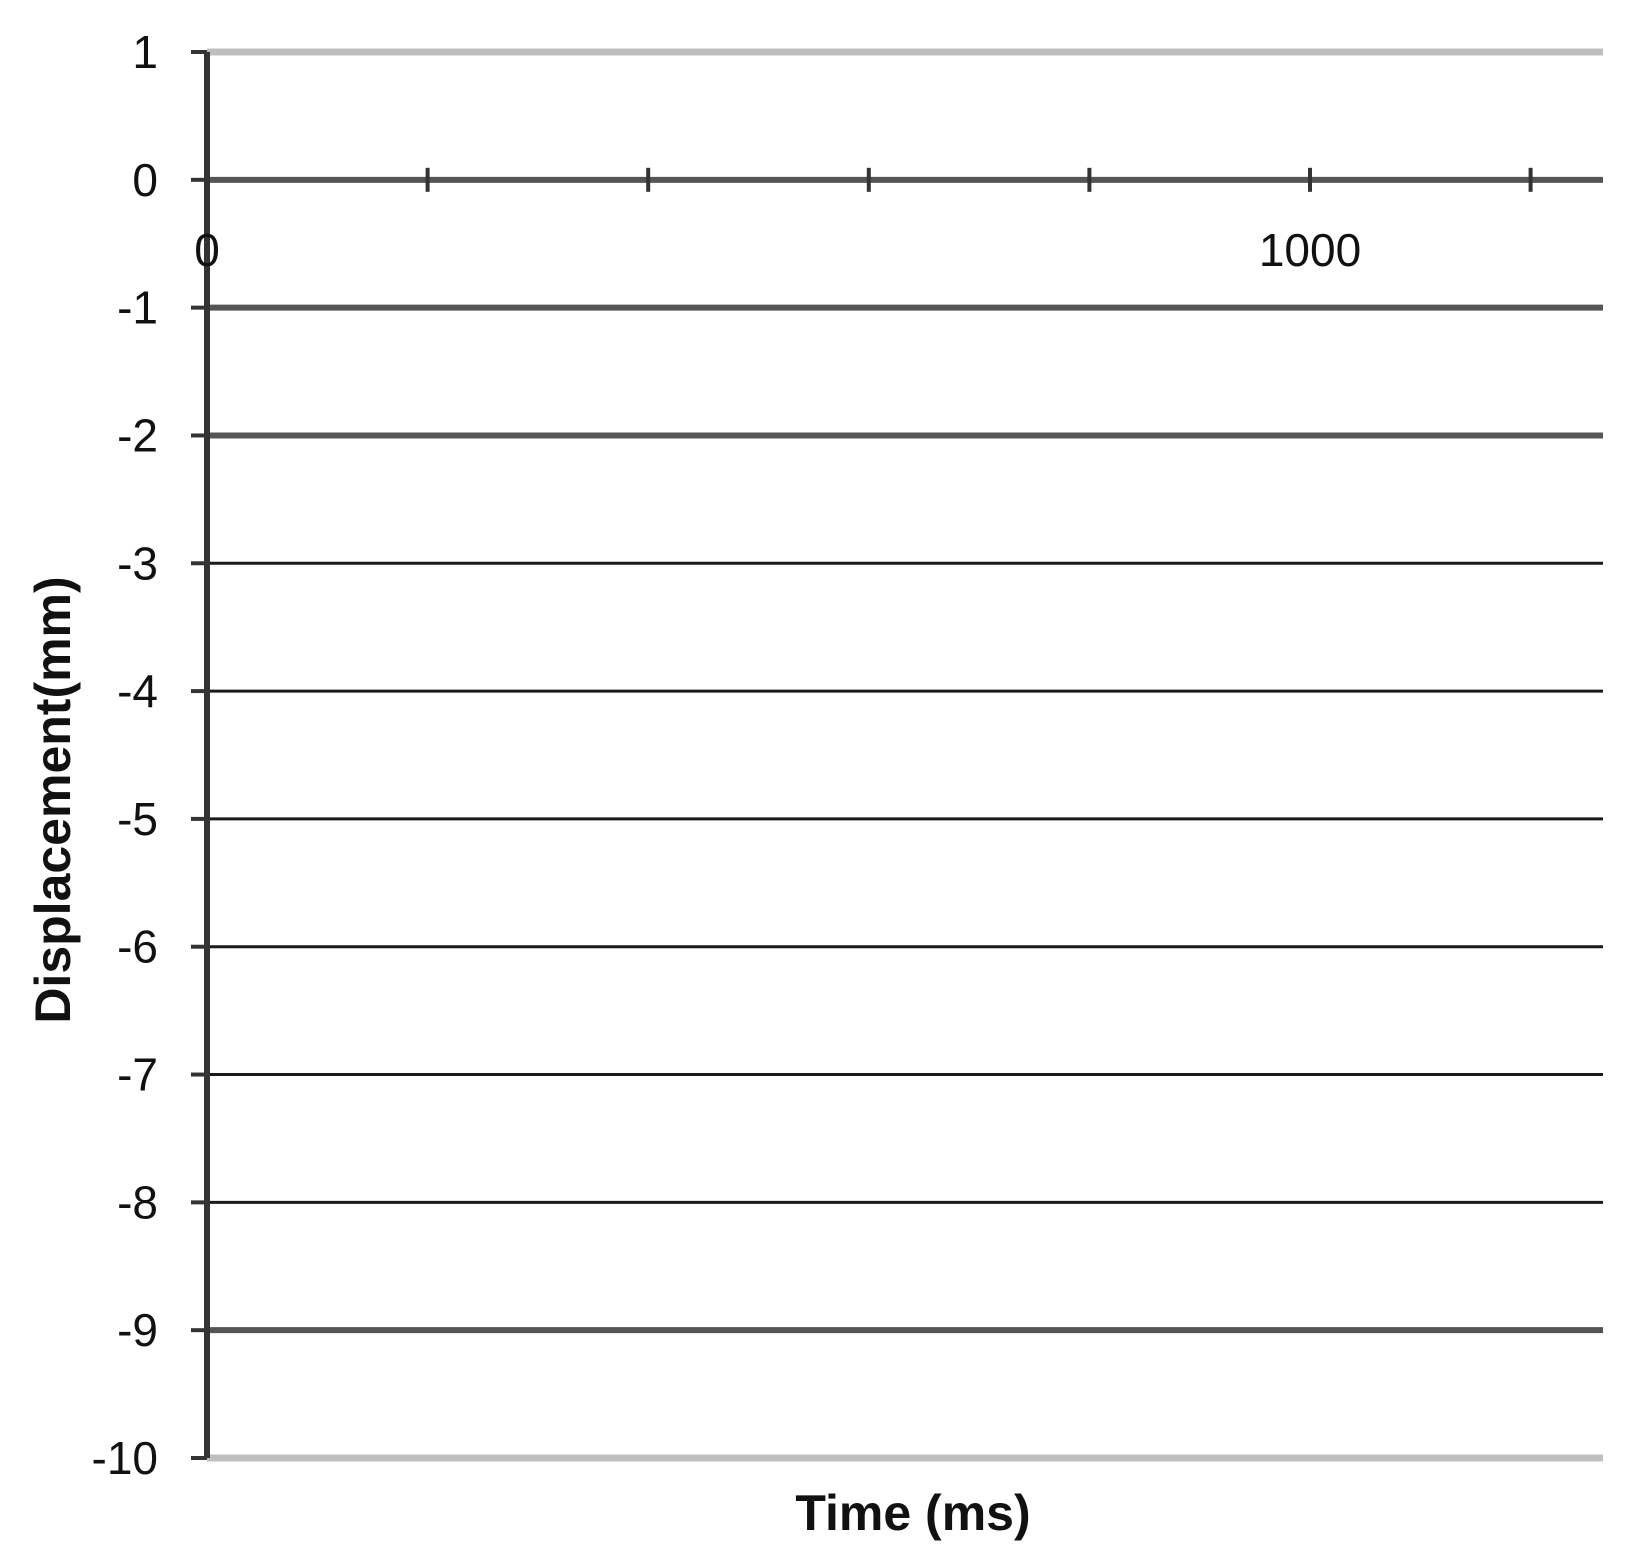  I want to click on x-tick-label-1: 1000, so click(1310, 250).